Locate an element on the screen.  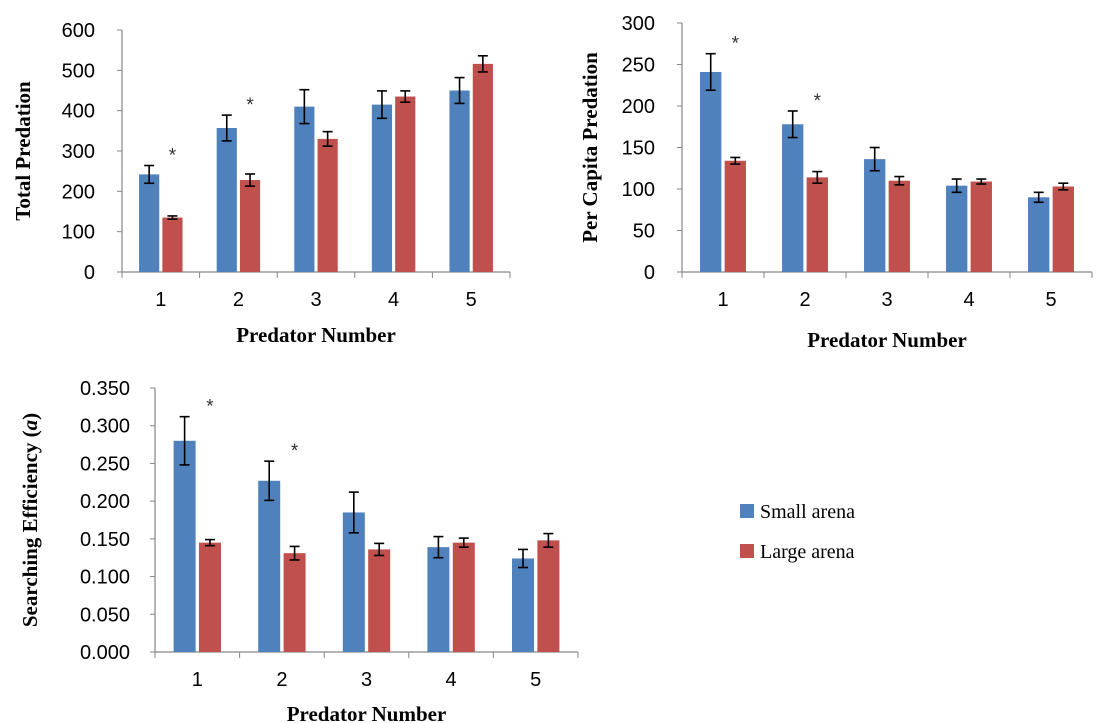
y-tick-label: 400 is located at coordinates (78, 112).